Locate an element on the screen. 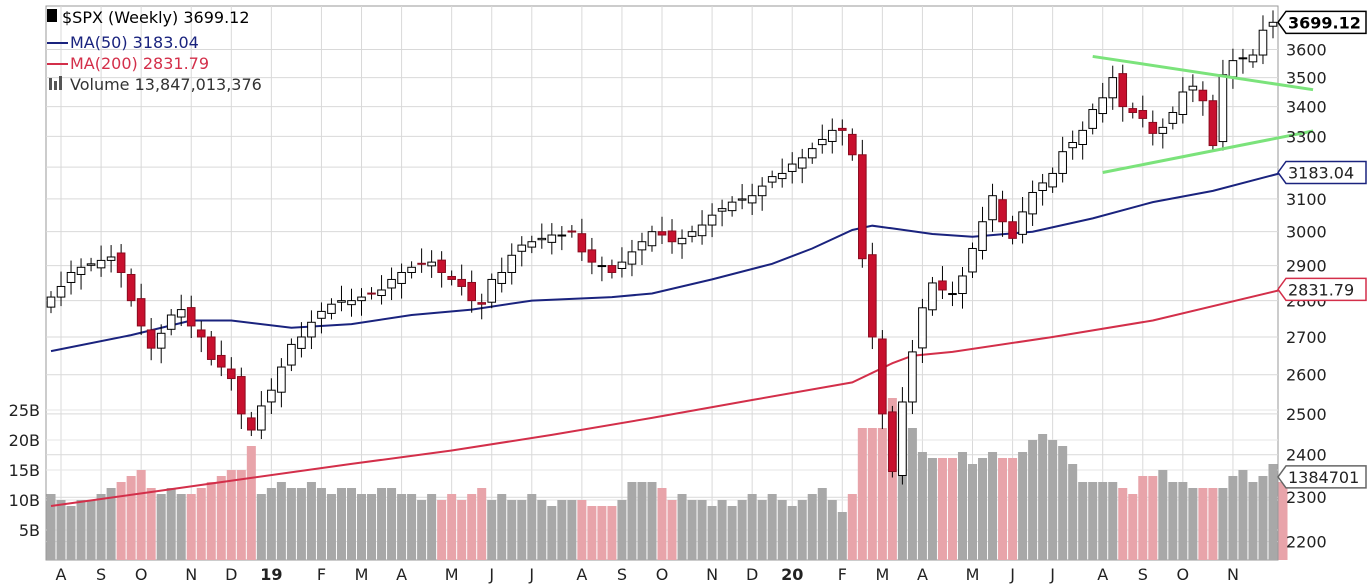 The height and width of the screenshot is (584, 1367). volume-axis: 5B 10B 15B 20B 25B is located at coordinates (24, 470).